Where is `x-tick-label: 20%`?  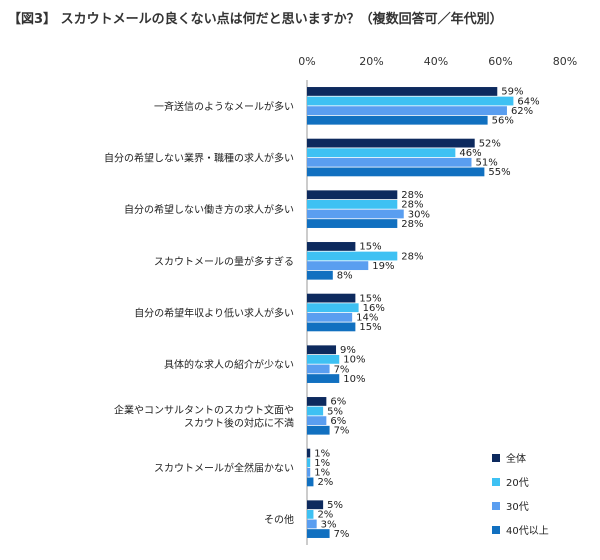 x-tick-label: 20% is located at coordinates (371, 61).